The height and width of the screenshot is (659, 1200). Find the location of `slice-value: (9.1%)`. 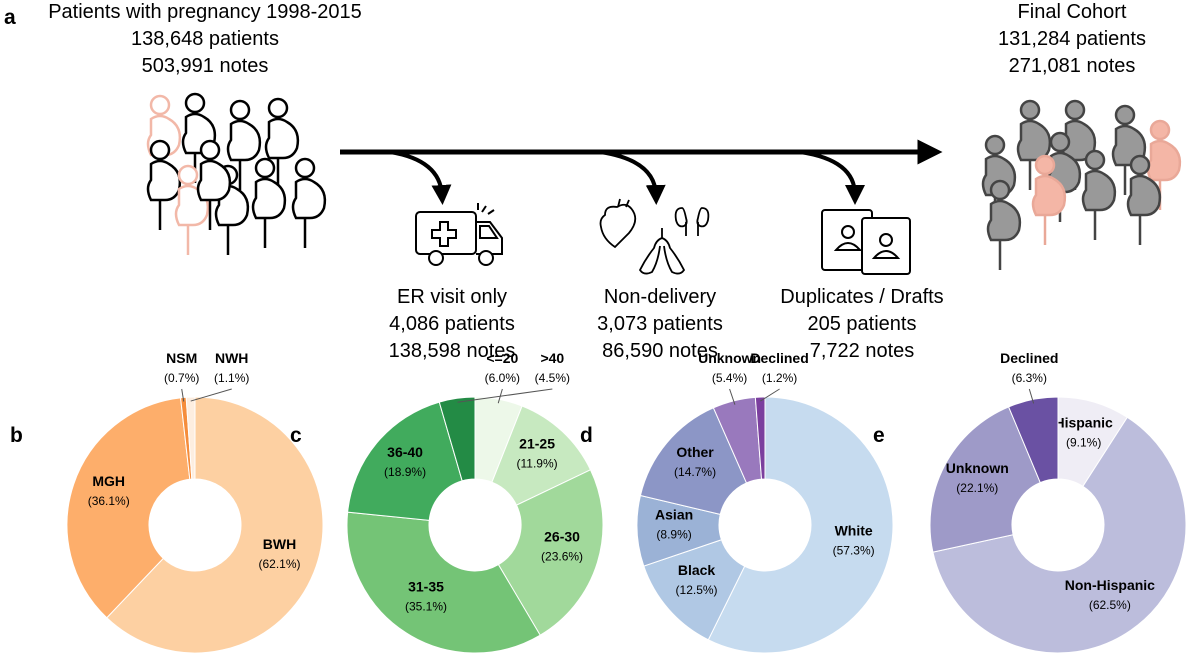

slice-value: (9.1%) is located at coordinates (1083, 443).